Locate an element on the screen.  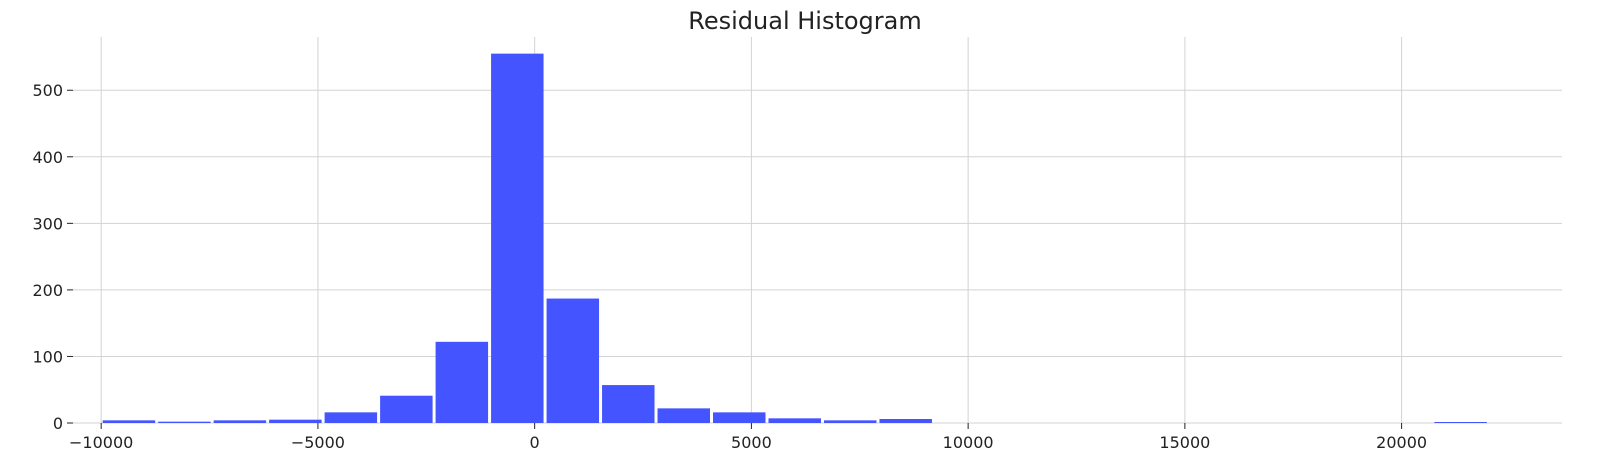
y-tick-label: 500 is located at coordinates (47, 90).